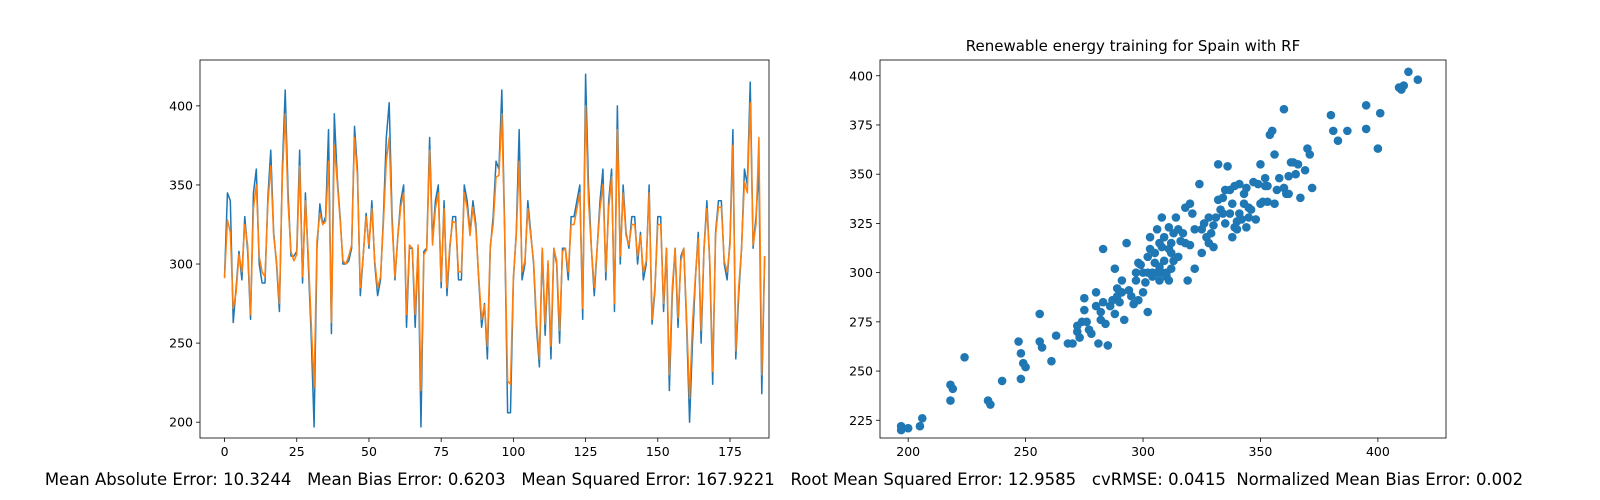 The height and width of the screenshot is (500, 1600). I want to click on scatter-chart-x-tick-label: 200, so click(908, 451).